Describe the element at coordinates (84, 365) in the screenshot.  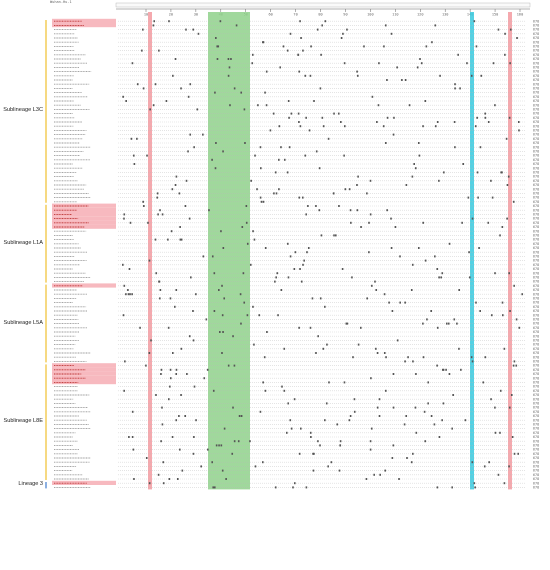
I see `highlighted-sample-id` at that location.